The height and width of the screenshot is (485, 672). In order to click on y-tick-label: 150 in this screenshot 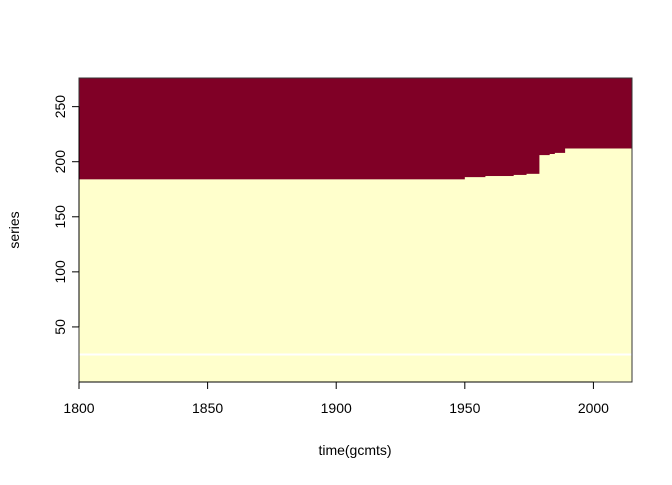, I will do `click(60, 217)`.